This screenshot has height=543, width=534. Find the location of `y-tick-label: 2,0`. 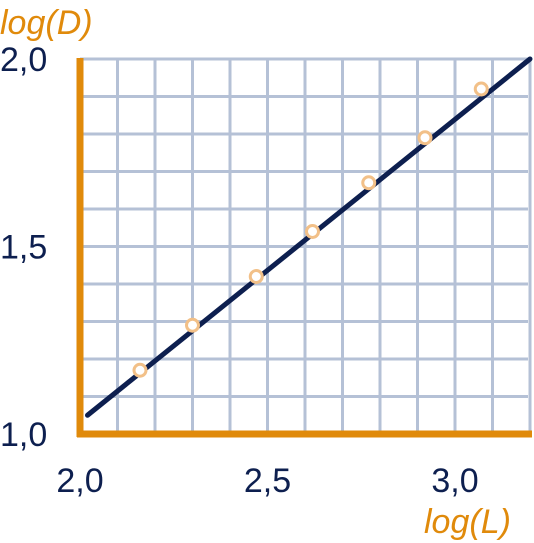

y-tick-label: 2,0 is located at coordinates (23, 60).